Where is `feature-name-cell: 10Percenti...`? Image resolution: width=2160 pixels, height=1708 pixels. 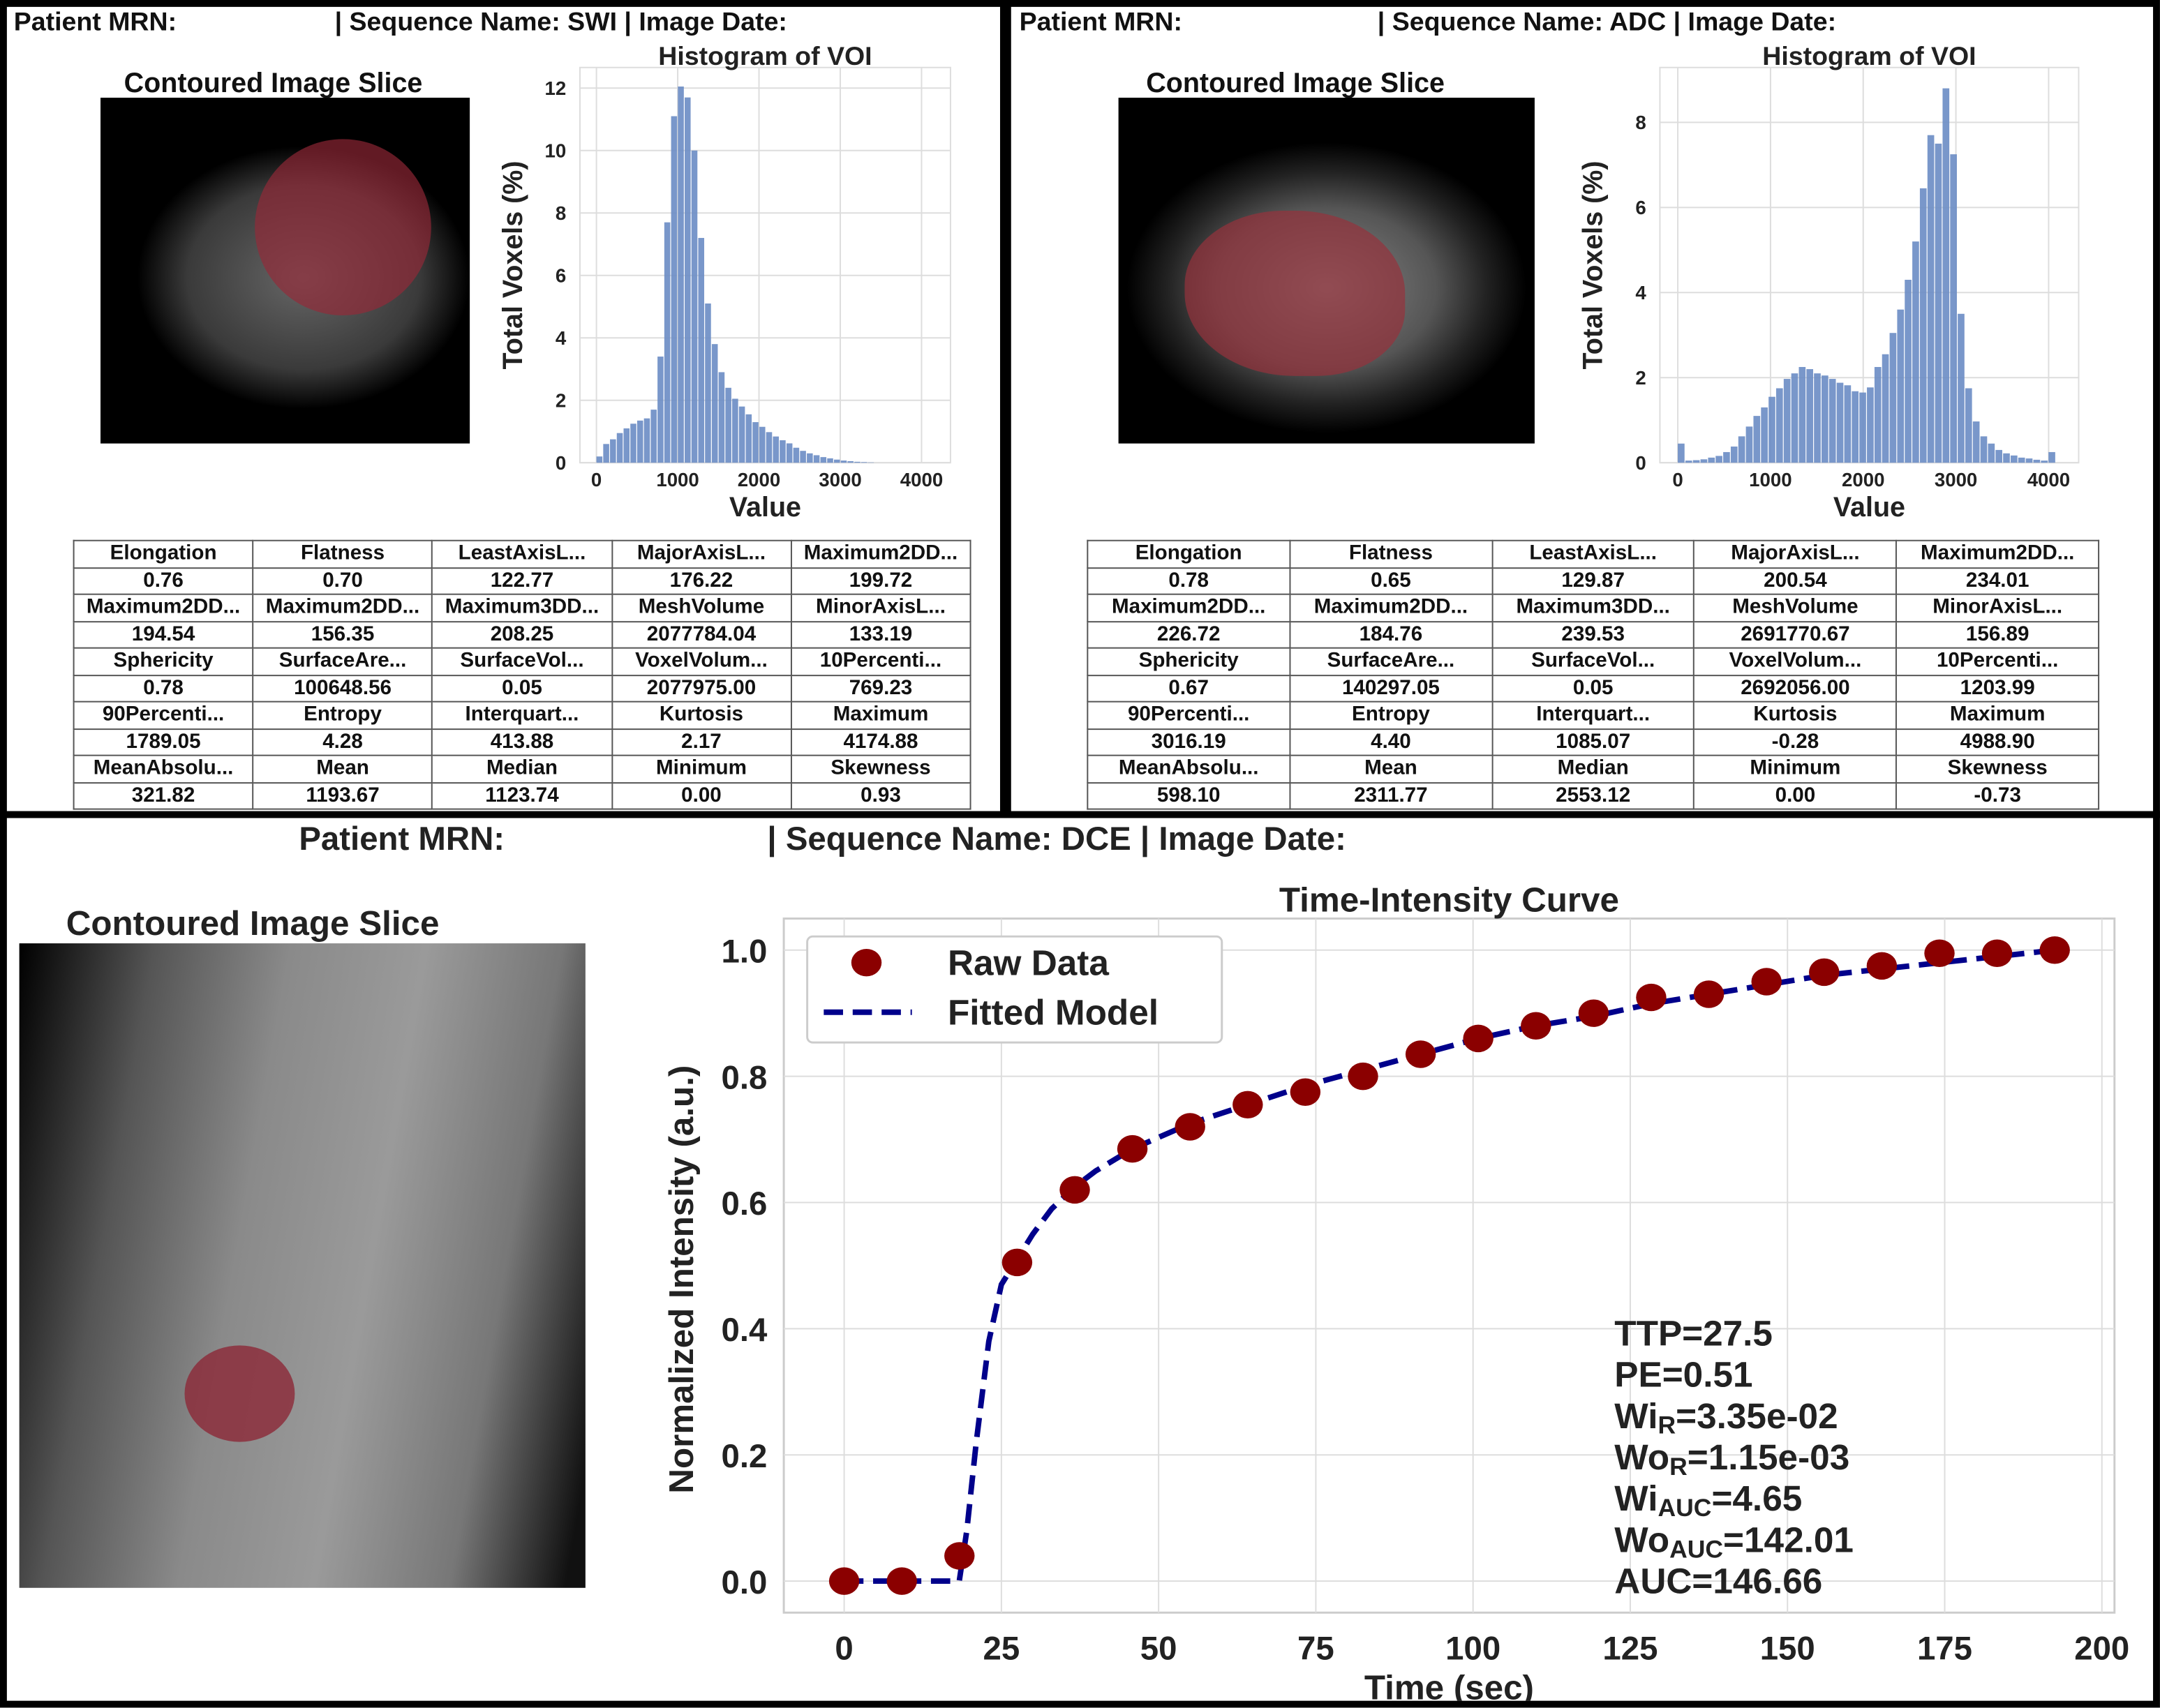 feature-name-cell: 10Percenti... is located at coordinates (1998, 661).